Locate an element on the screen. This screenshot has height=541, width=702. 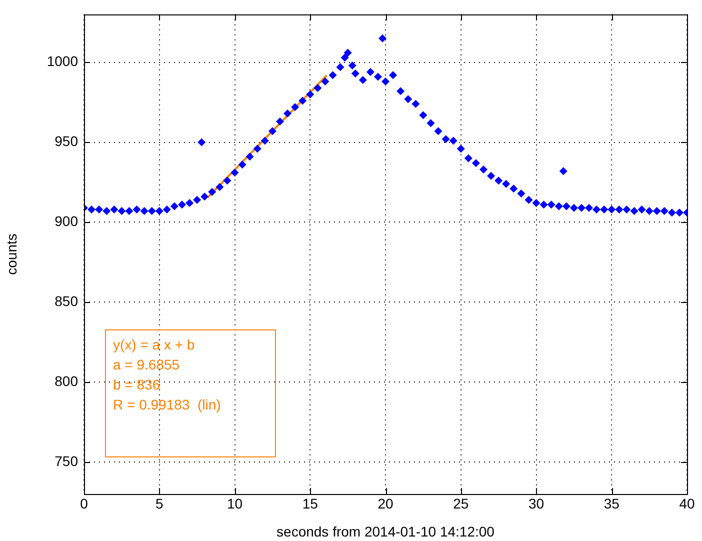
y-tick-label: 800 is located at coordinates (66, 380).